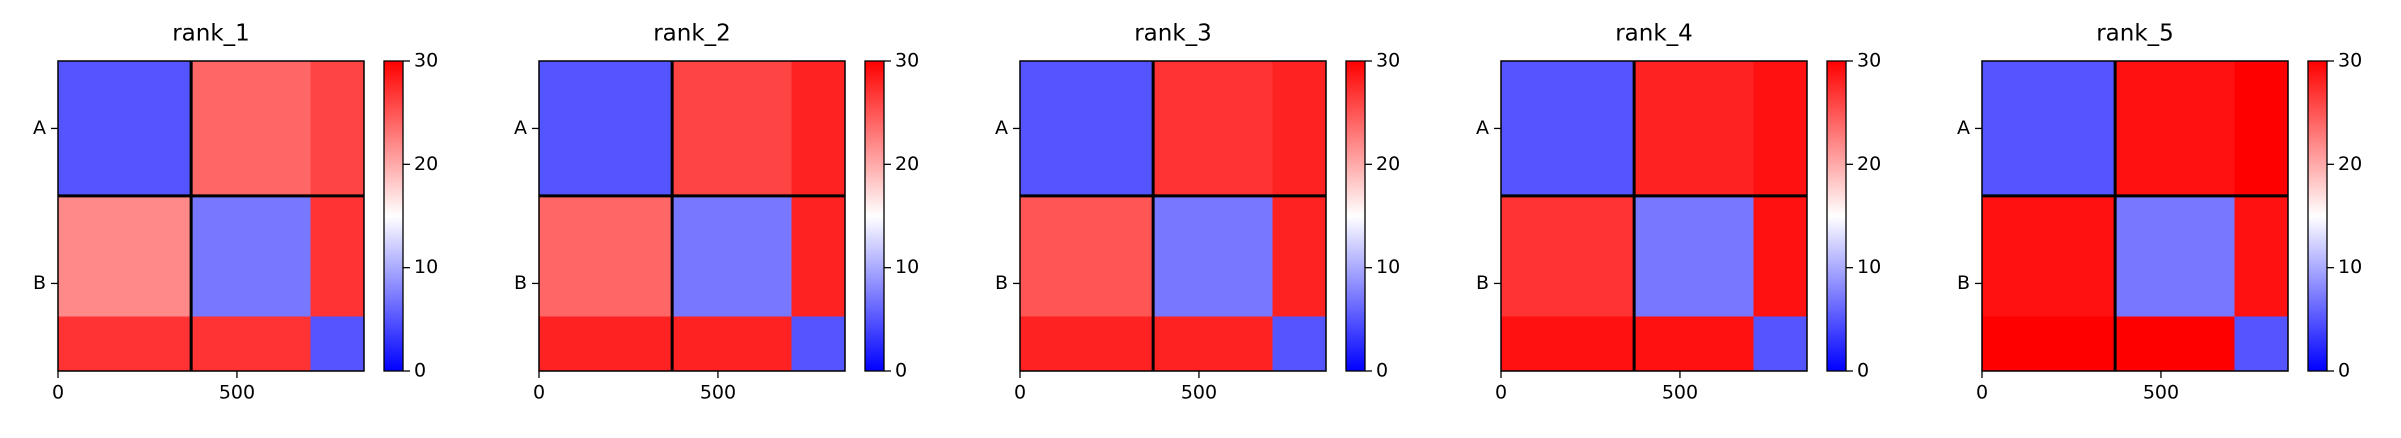 This screenshot has height=438, width=2401. Describe the element at coordinates (2135, 34) in the screenshot. I see `chart-title: rank_5` at that location.